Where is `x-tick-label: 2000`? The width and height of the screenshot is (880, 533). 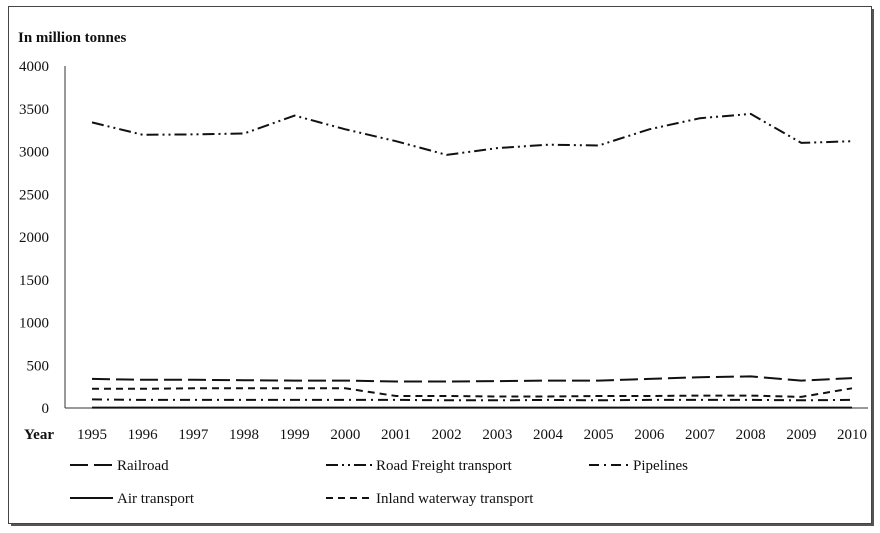 x-tick-label: 2000 is located at coordinates (345, 435).